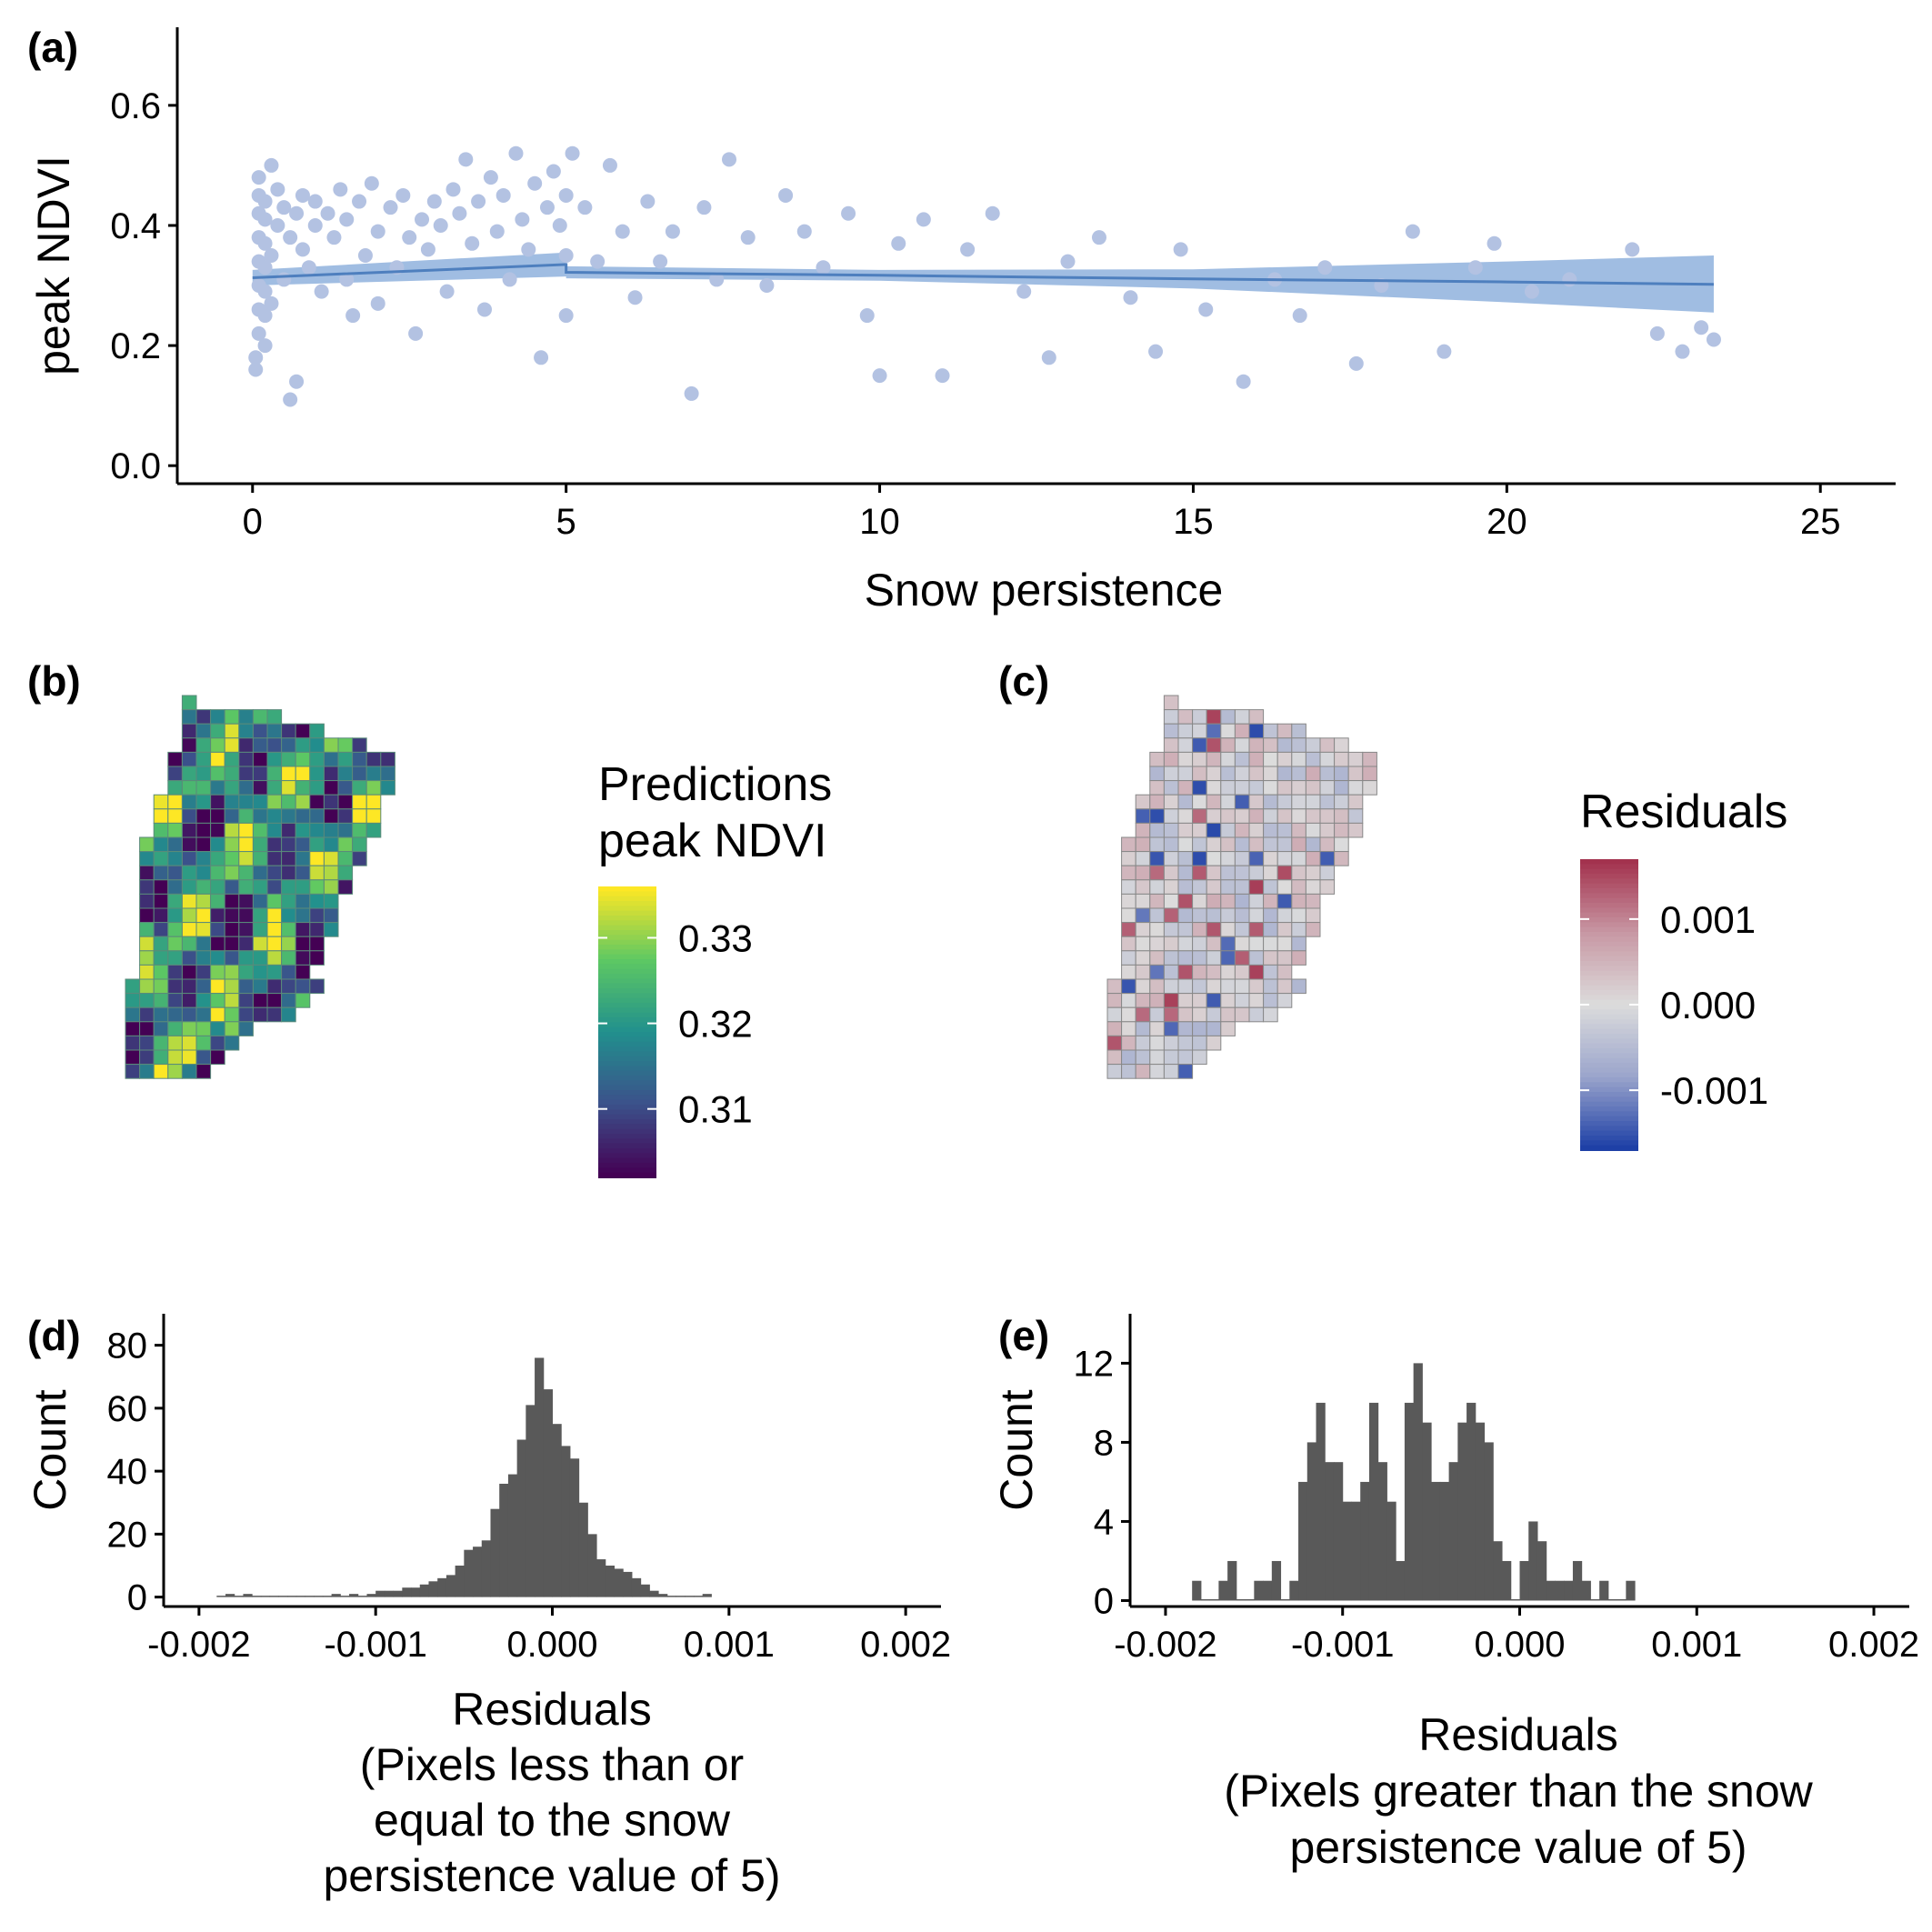  Describe the element at coordinates (715, 1024) in the screenshot. I see `colorbar-label: 0.32` at that location.